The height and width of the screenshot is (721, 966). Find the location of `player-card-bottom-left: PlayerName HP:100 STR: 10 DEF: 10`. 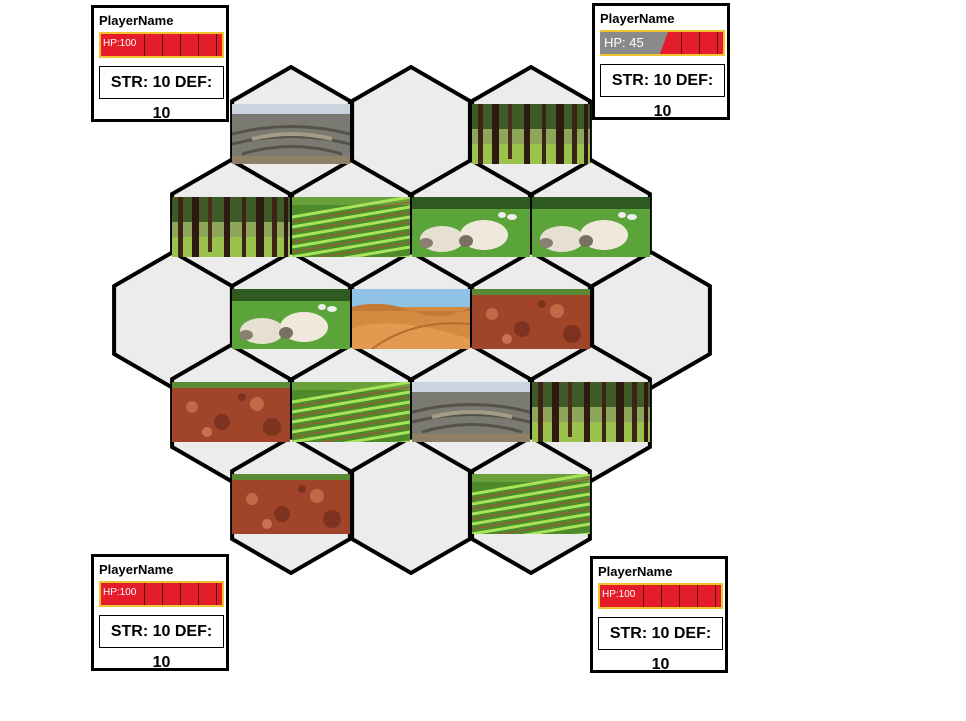

player-card-bottom-left: PlayerName HP:100 STR: 10 DEF: 10 is located at coordinates (160, 612).